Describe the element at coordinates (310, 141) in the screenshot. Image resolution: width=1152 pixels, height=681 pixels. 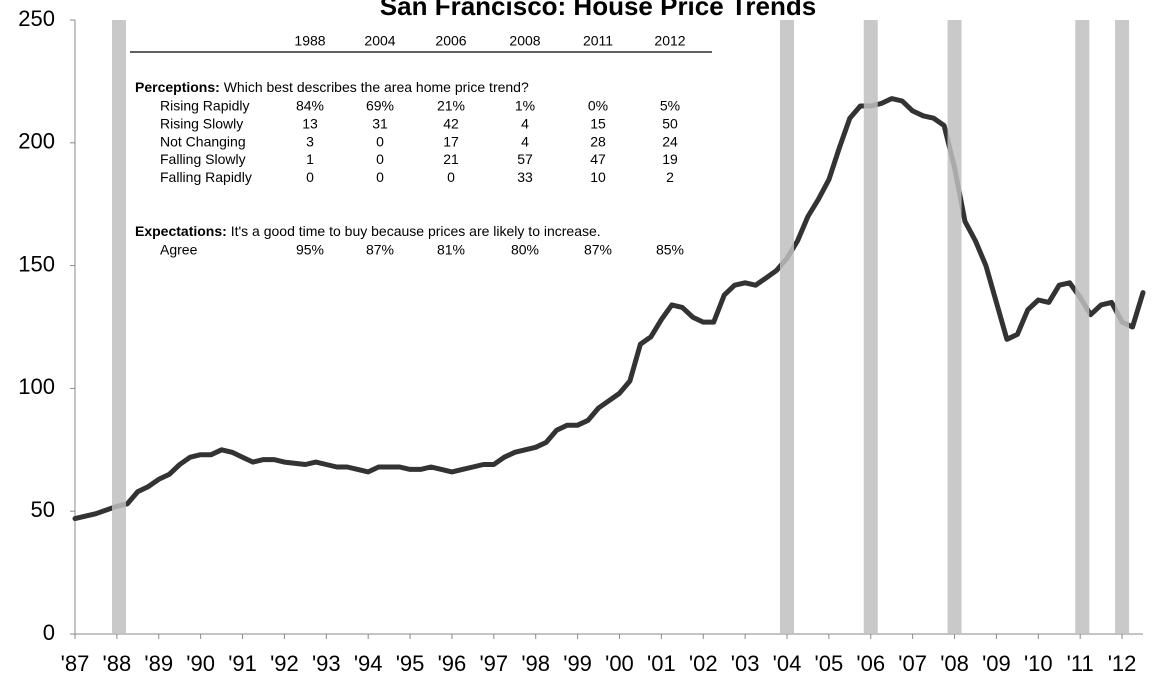
I see `table-cell: 3` at that location.